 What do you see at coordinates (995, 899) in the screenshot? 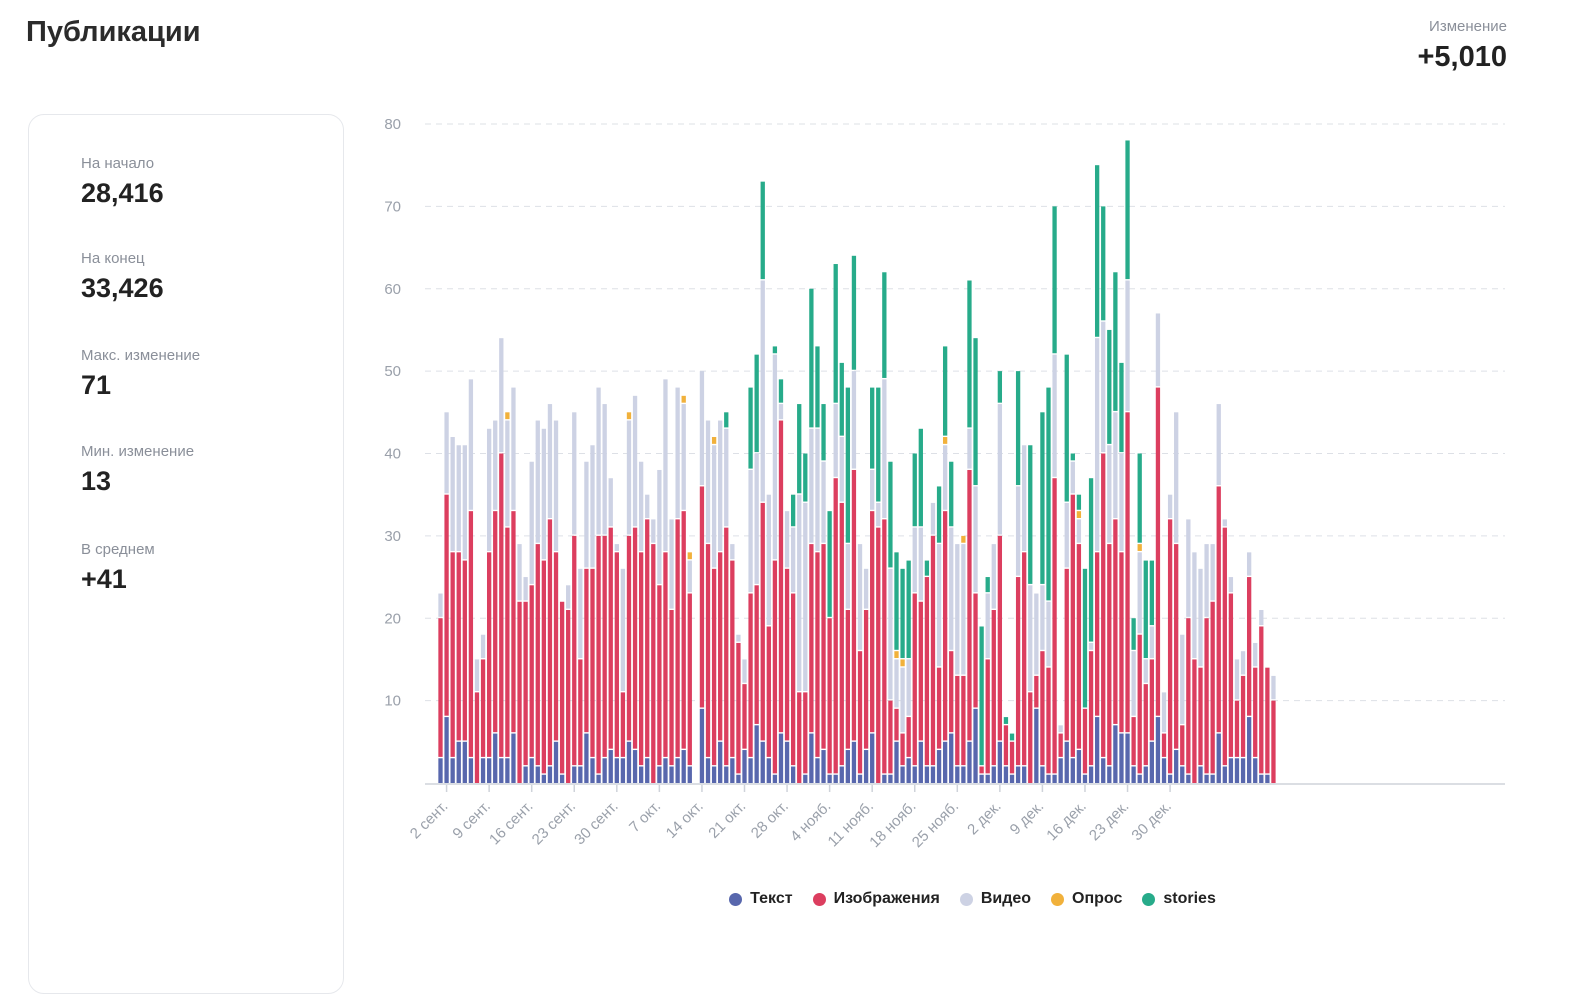
I see `legend-item: Видео` at bounding box center [995, 899].